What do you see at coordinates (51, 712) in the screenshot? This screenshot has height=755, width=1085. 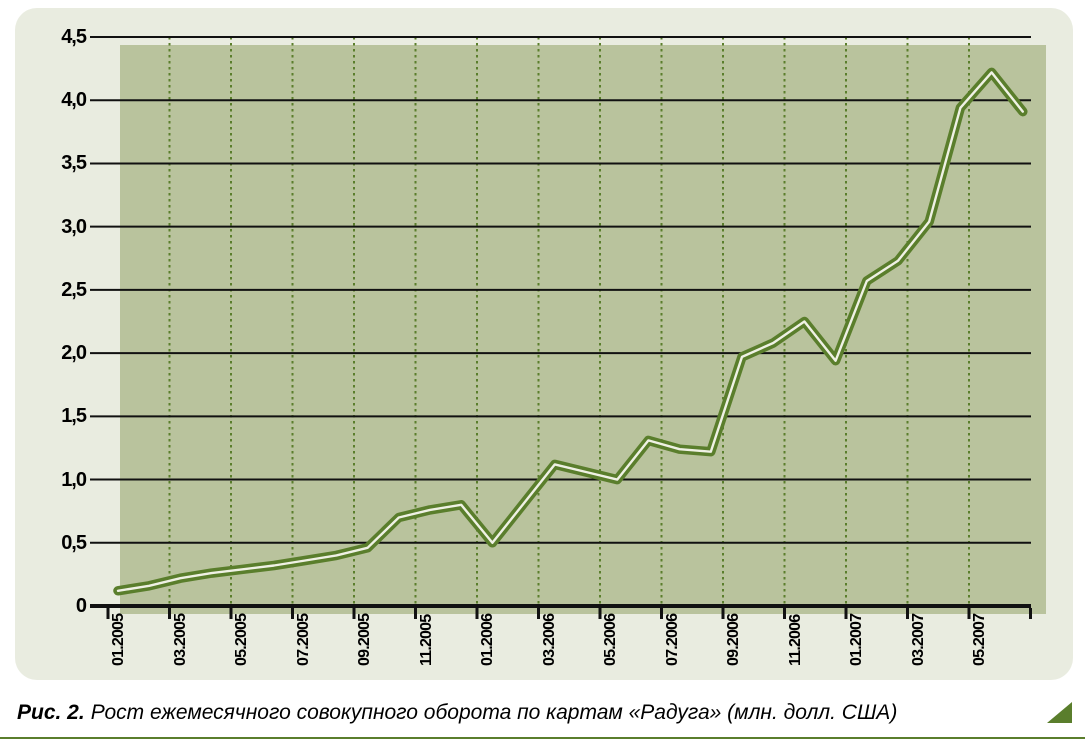 I see `caption-label: Рис. 2.` at bounding box center [51, 712].